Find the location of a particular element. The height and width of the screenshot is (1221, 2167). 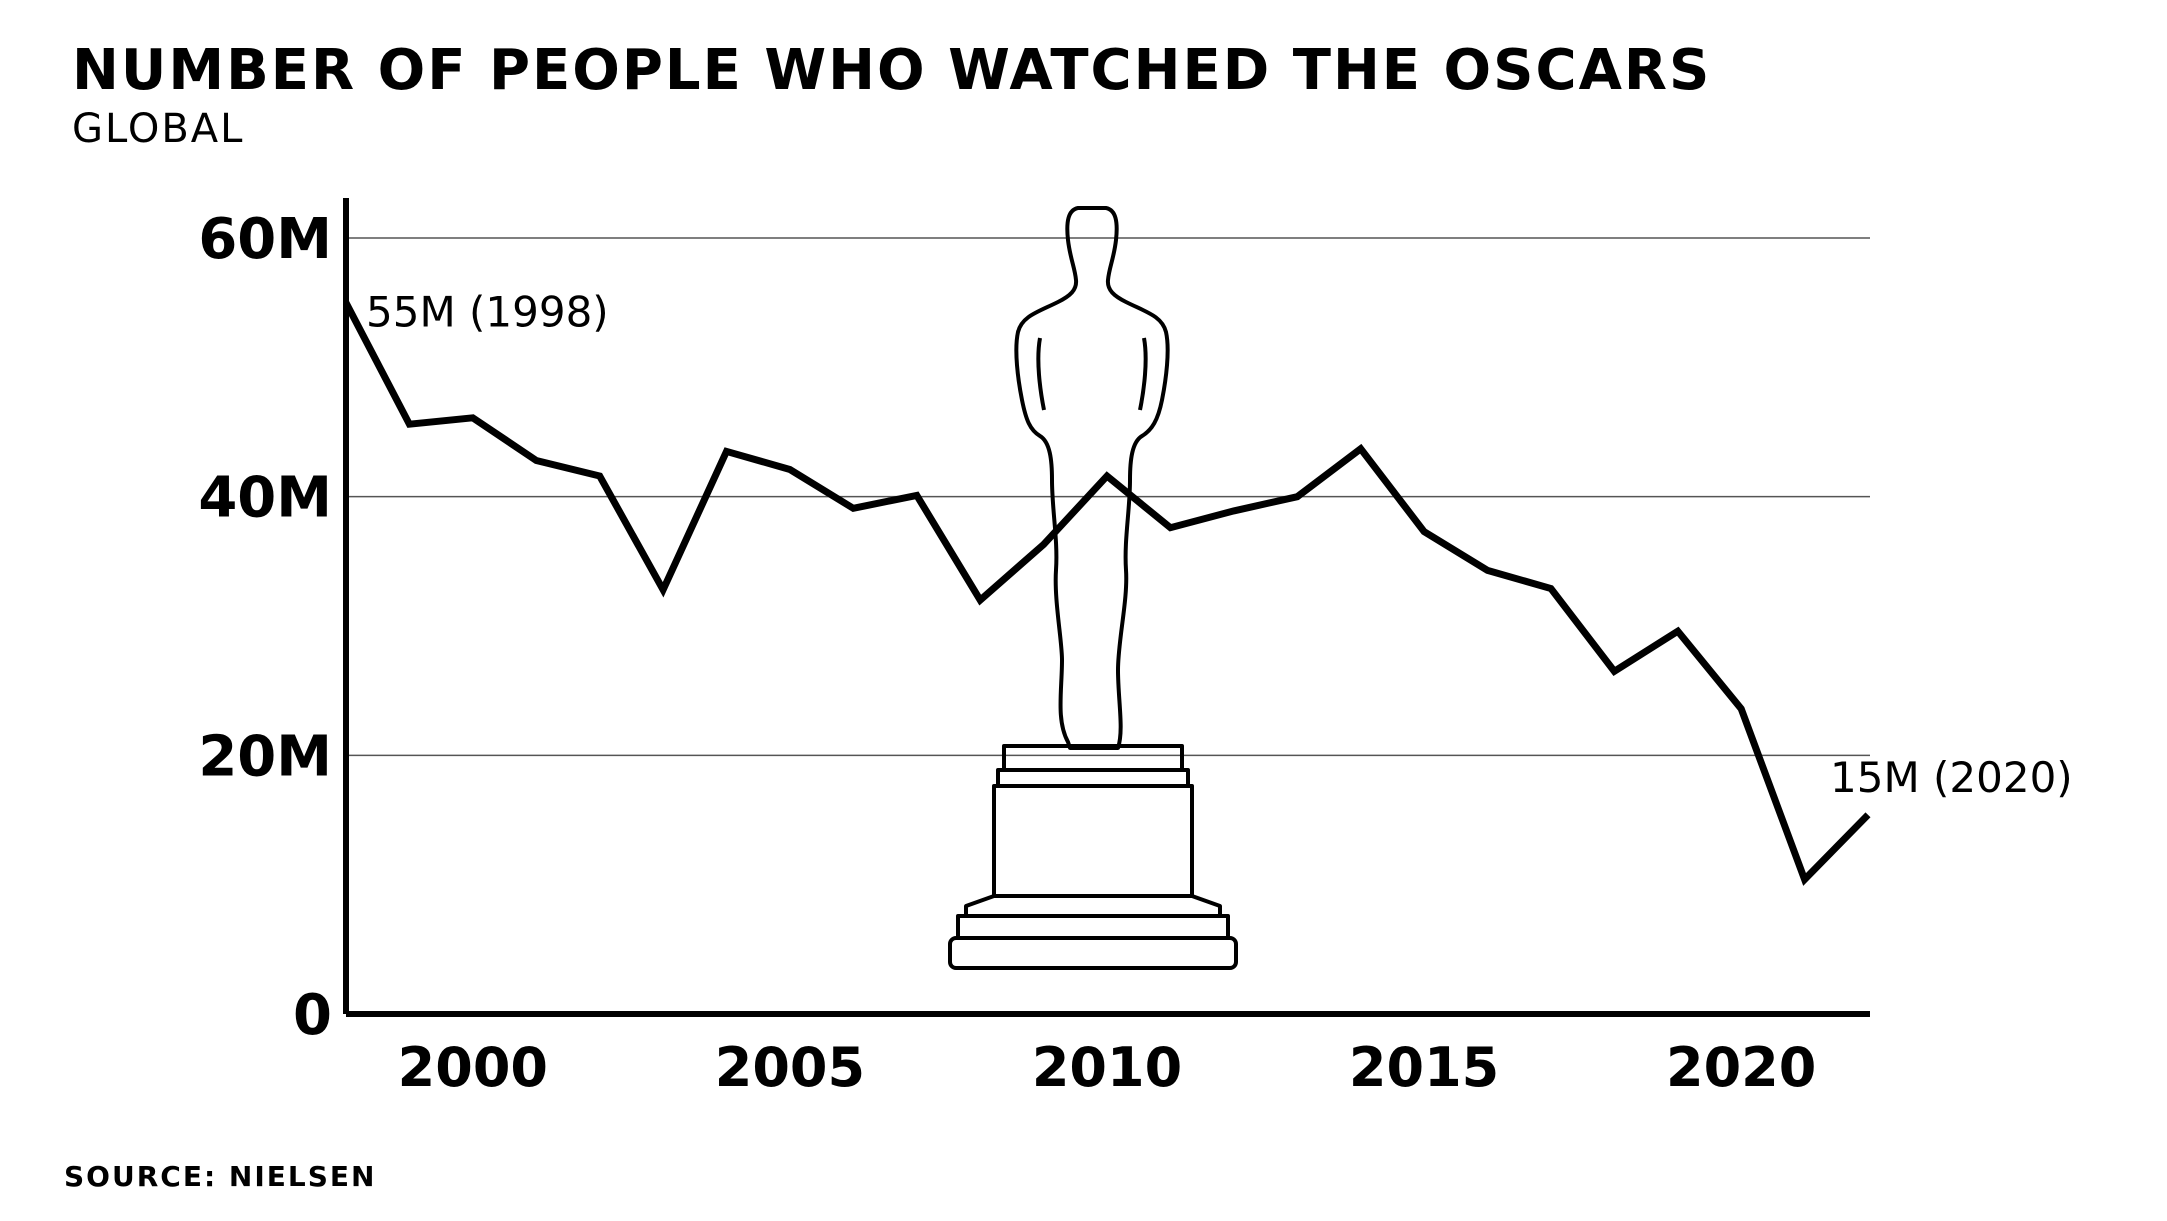

oscar-statue-icon is located at coordinates (1093, 588).